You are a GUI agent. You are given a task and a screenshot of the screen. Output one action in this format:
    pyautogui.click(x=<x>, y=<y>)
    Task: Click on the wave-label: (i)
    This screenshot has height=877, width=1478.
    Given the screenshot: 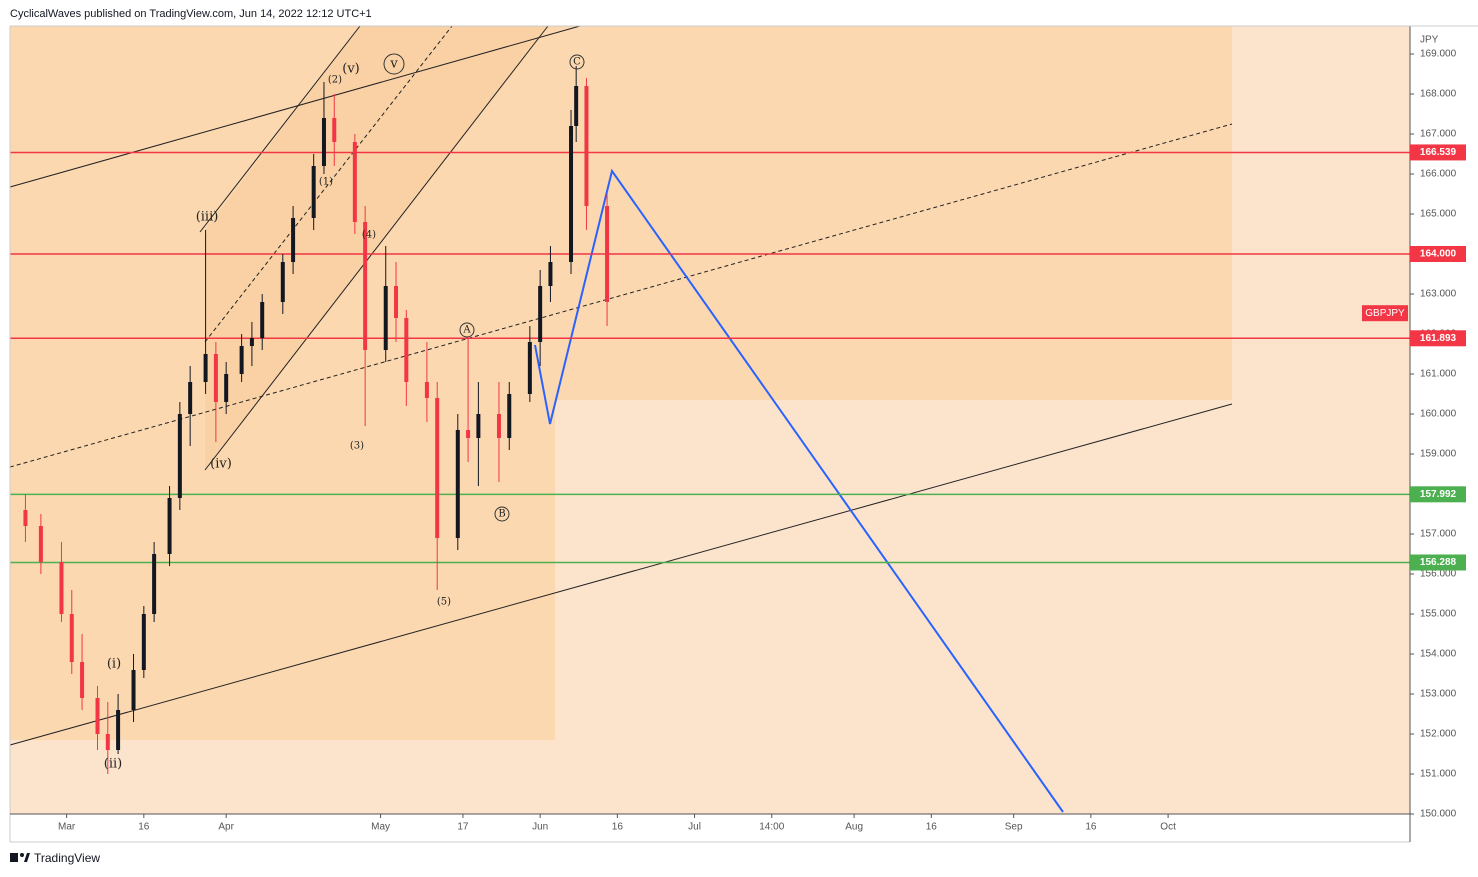 What is the action you would take?
    pyautogui.click(x=114, y=664)
    